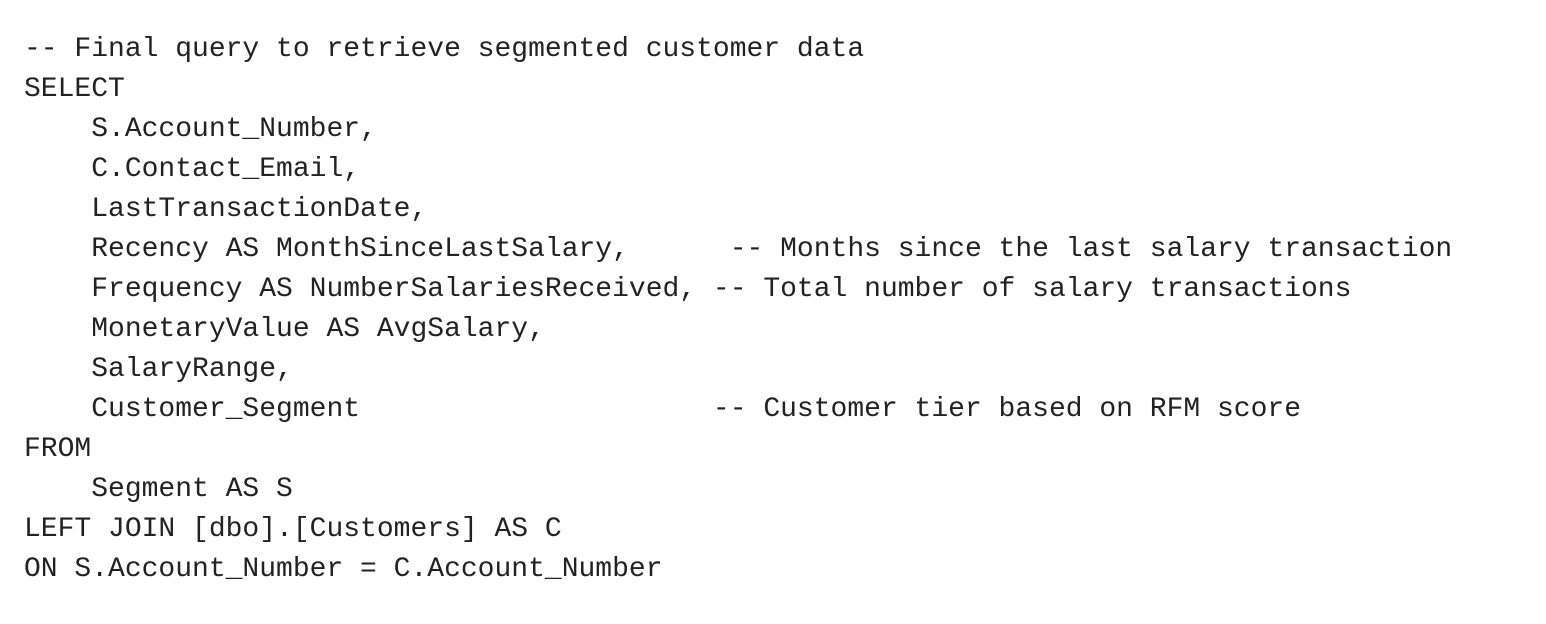 Image resolution: width=1546 pixels, height=624 pixels. Describe the element at coordinates (58, 449) in the screenshot. I see `code-line-from: FROM` at that location.